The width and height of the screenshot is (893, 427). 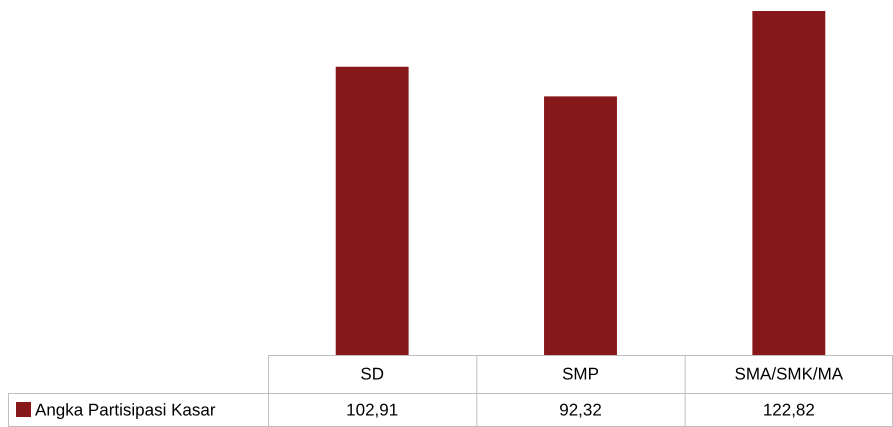 I want to click on x-tick-label: SD, so click(x=372, y=374).